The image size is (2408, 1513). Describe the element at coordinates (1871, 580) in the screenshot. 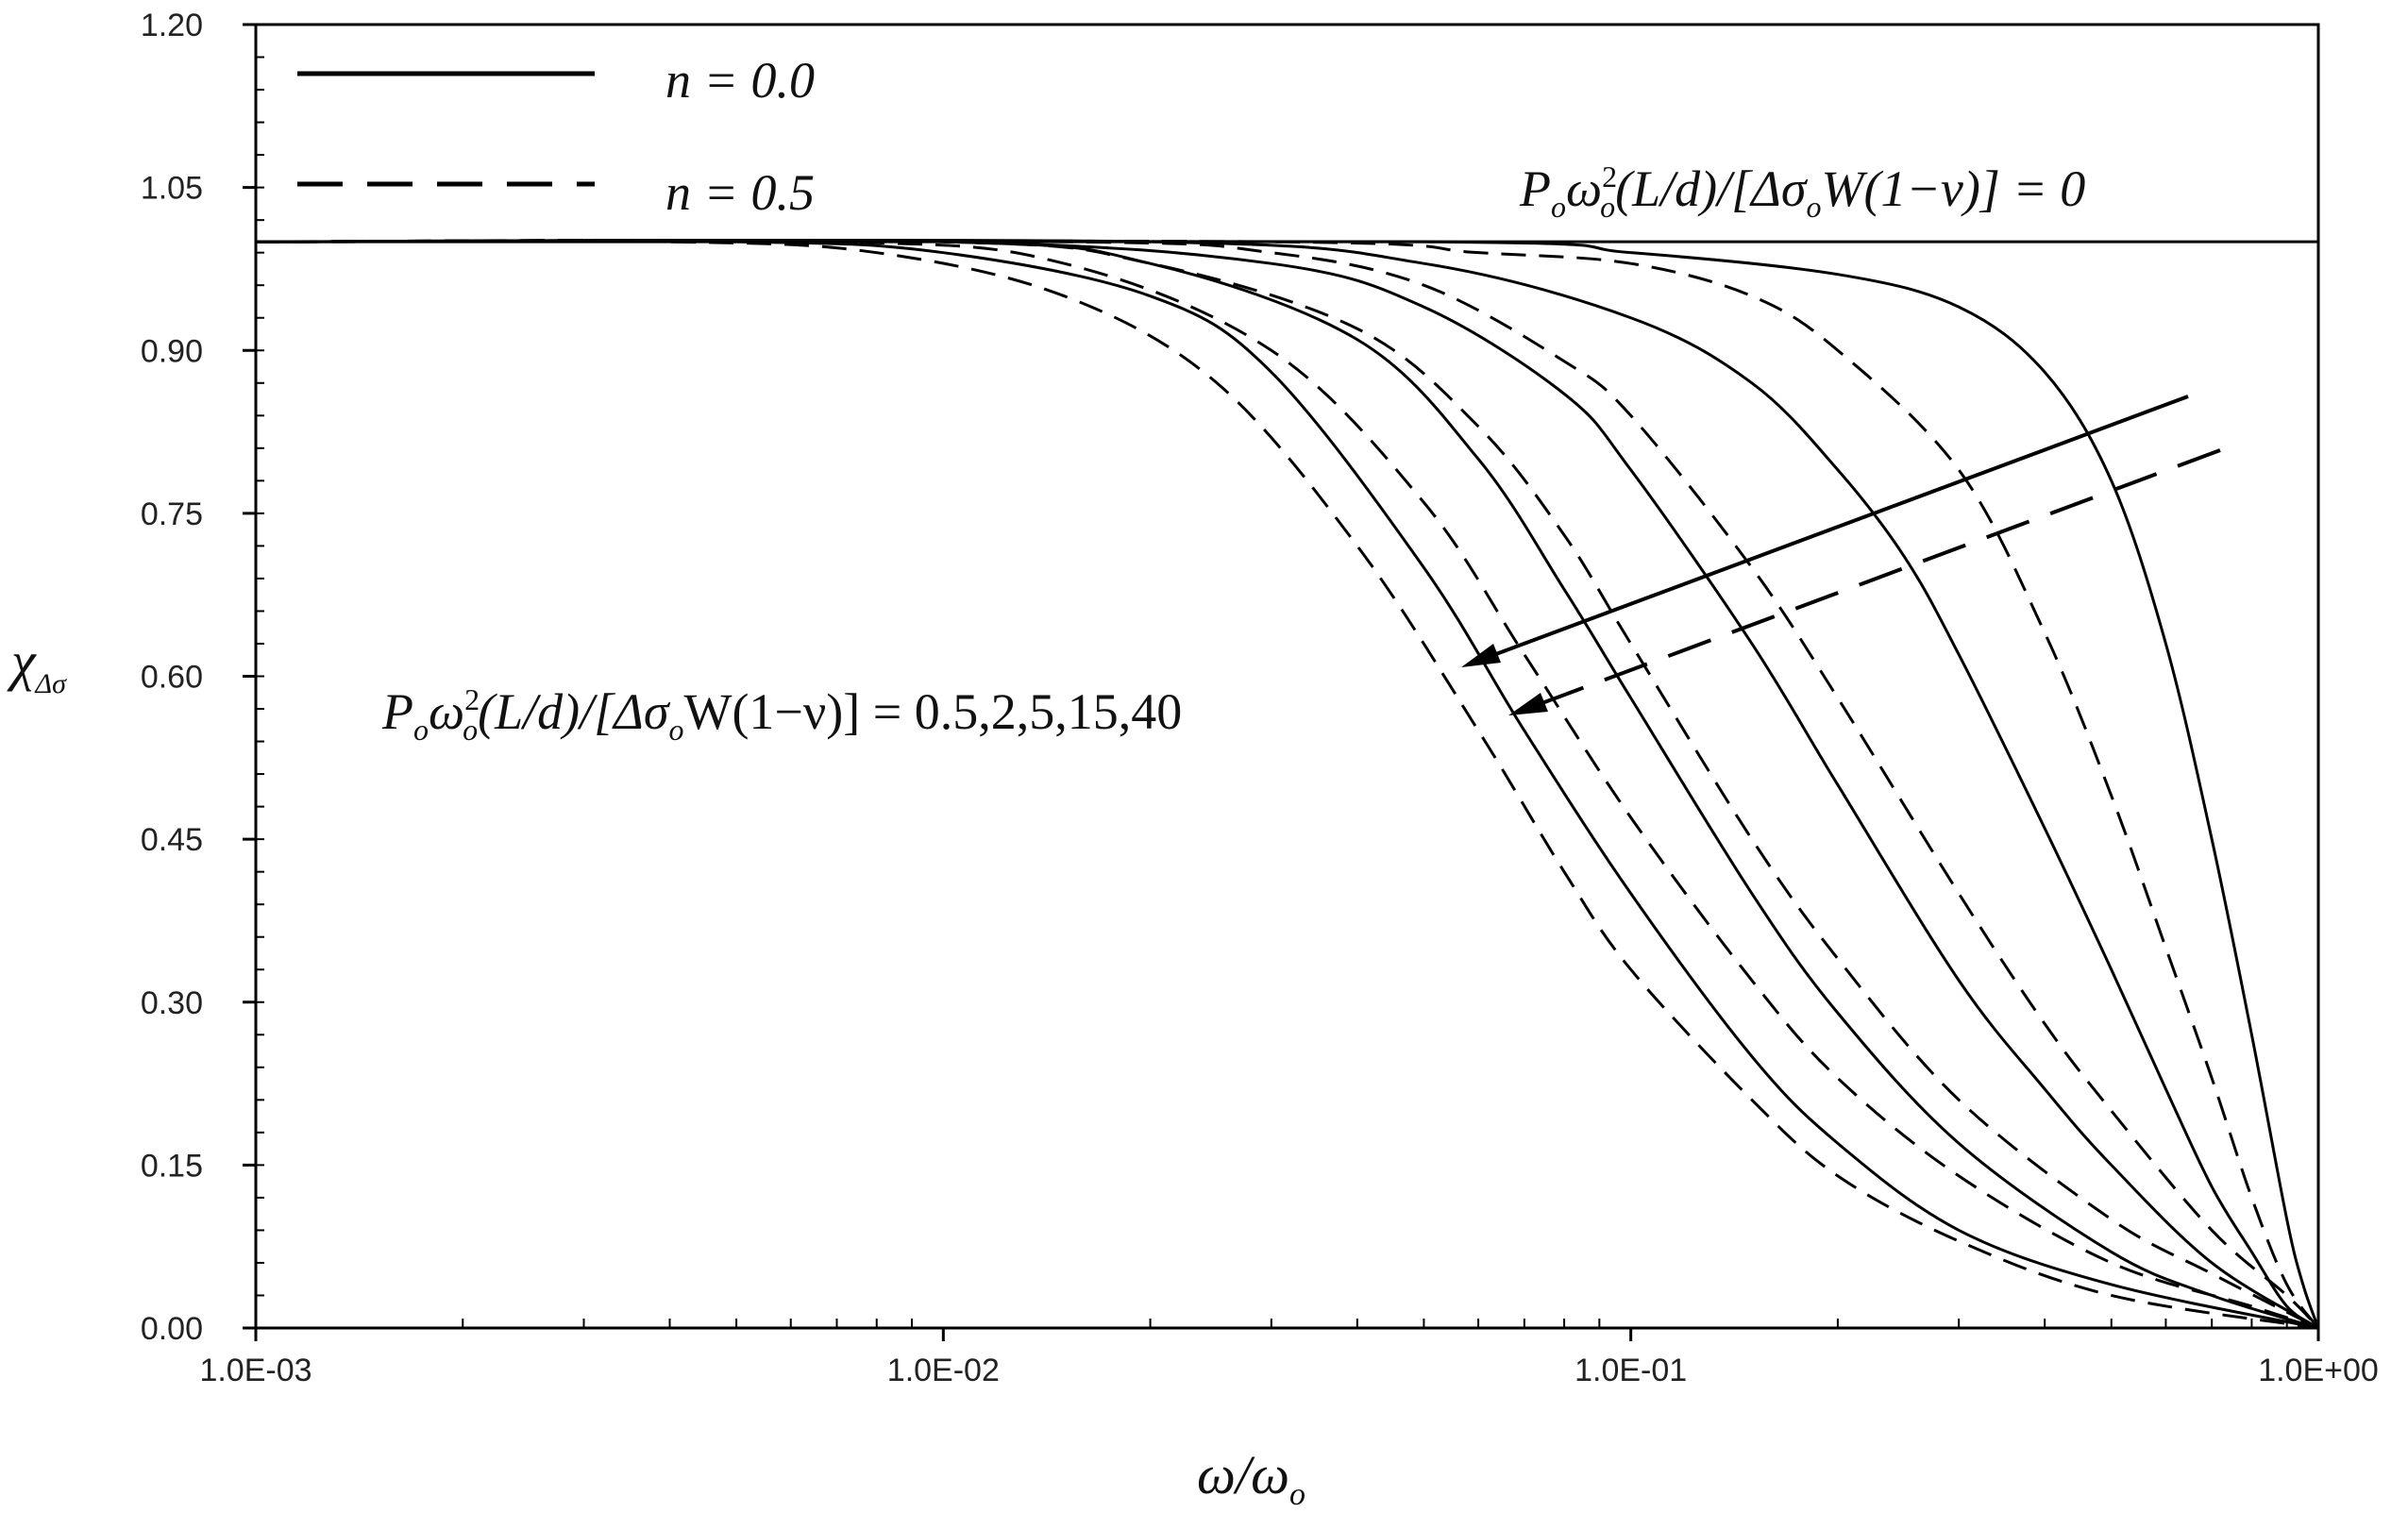

I see `arrow-dashed-line` at that location.